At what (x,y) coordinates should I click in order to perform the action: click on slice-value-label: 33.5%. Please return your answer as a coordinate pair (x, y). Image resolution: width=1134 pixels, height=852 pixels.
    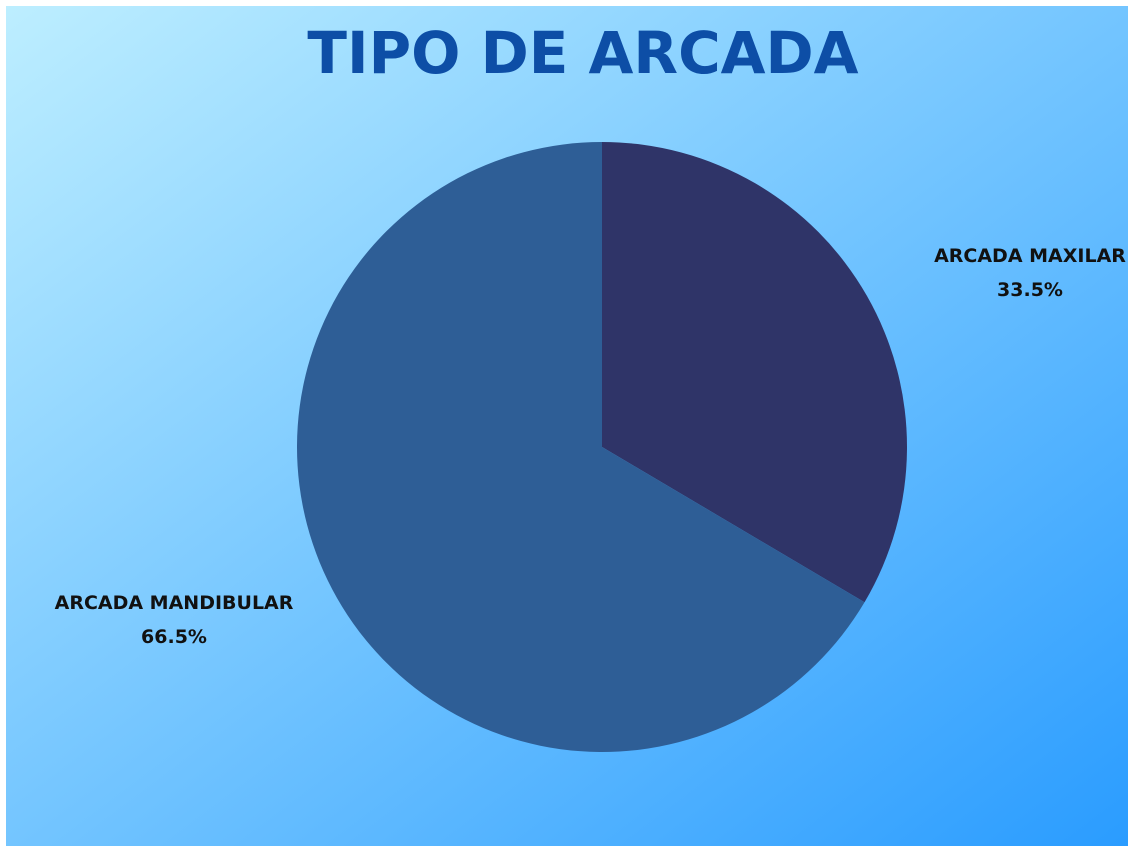
    Looking at the image, I should click on (1030, 290).